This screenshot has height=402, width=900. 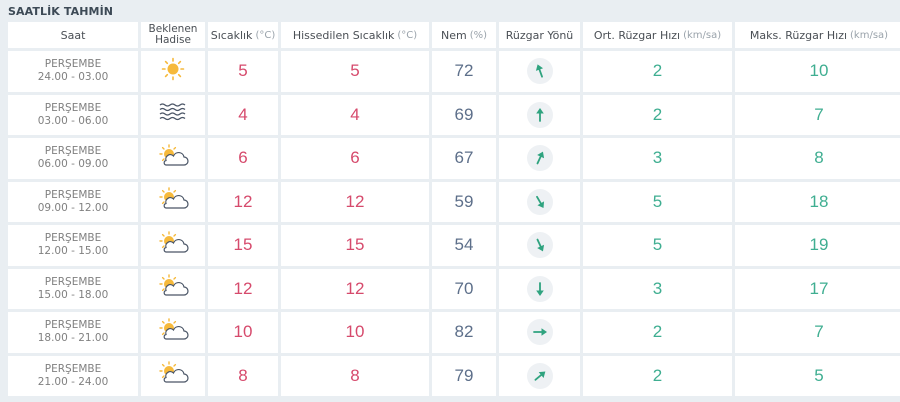 I want to click on temperature-value: 15, so click(x=243, y=245).